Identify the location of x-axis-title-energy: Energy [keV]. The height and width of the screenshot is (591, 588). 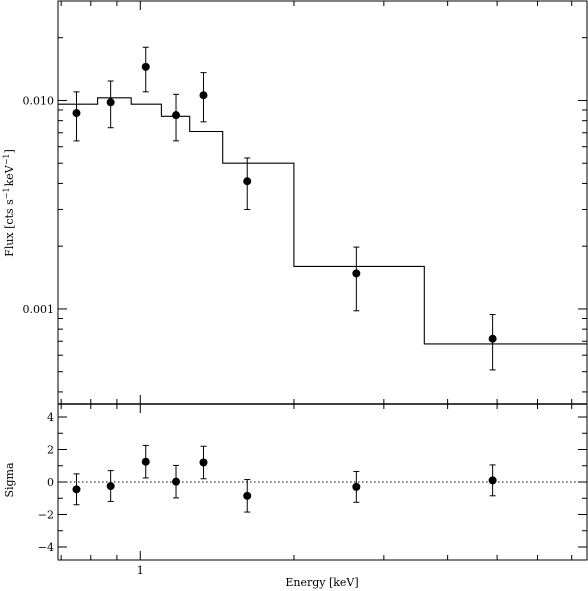
(321, 582).